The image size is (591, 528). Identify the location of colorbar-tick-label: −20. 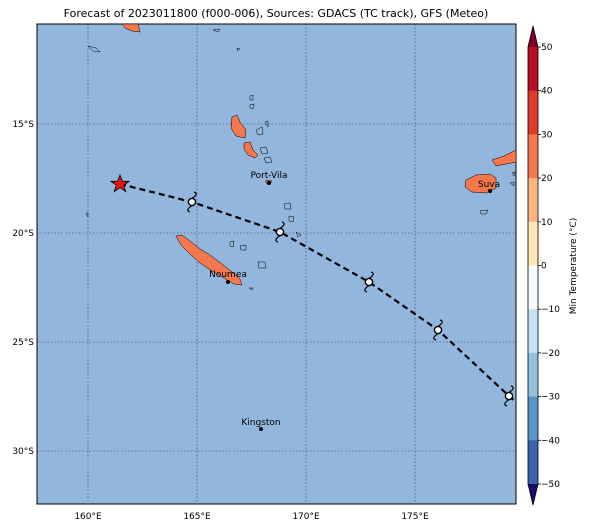
(550, 354).